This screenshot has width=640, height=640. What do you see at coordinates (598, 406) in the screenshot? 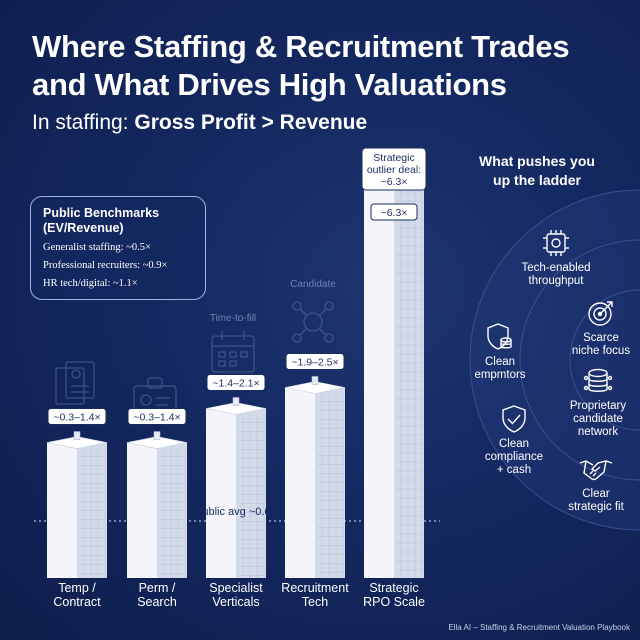
I see `driver-line: Proprietary` at bounding box center [598, 406].